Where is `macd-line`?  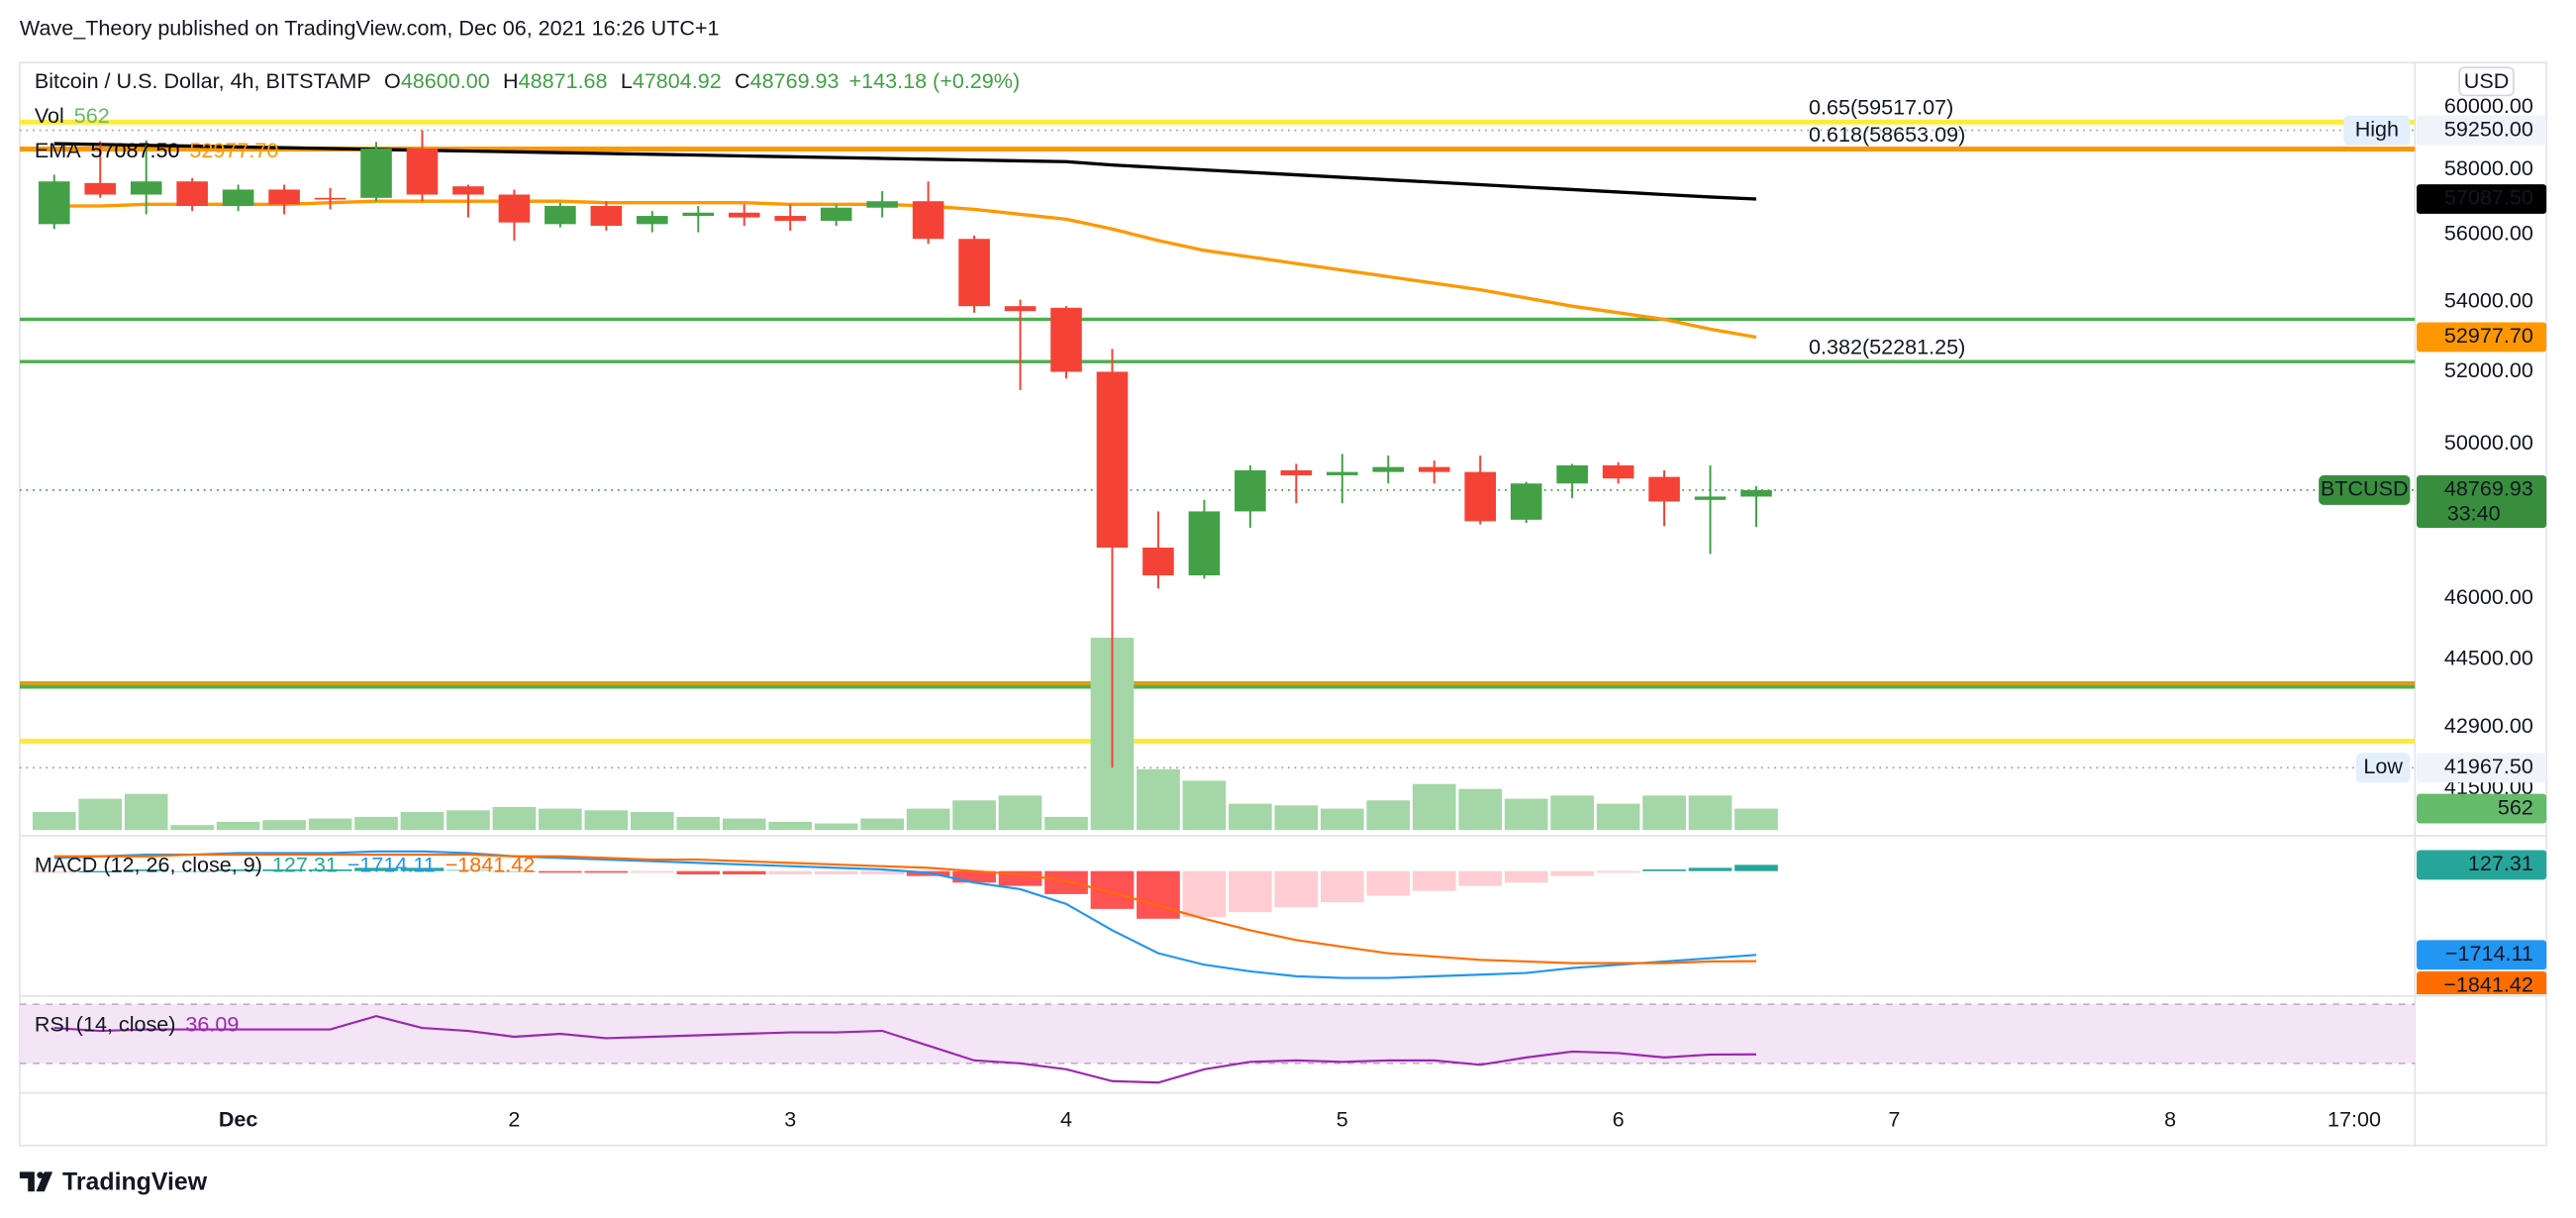 macd-line is located at coordinates (905, 914).